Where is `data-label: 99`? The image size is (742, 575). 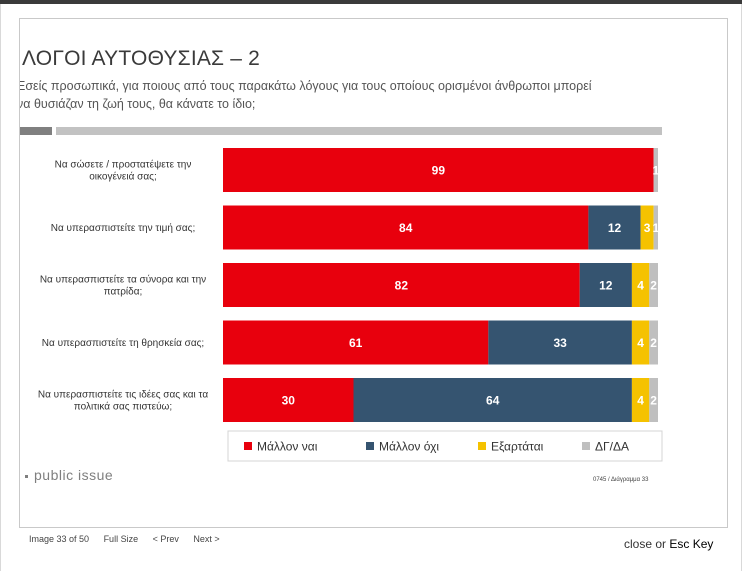 data-label: 99 is located at coordinates (439, 171).